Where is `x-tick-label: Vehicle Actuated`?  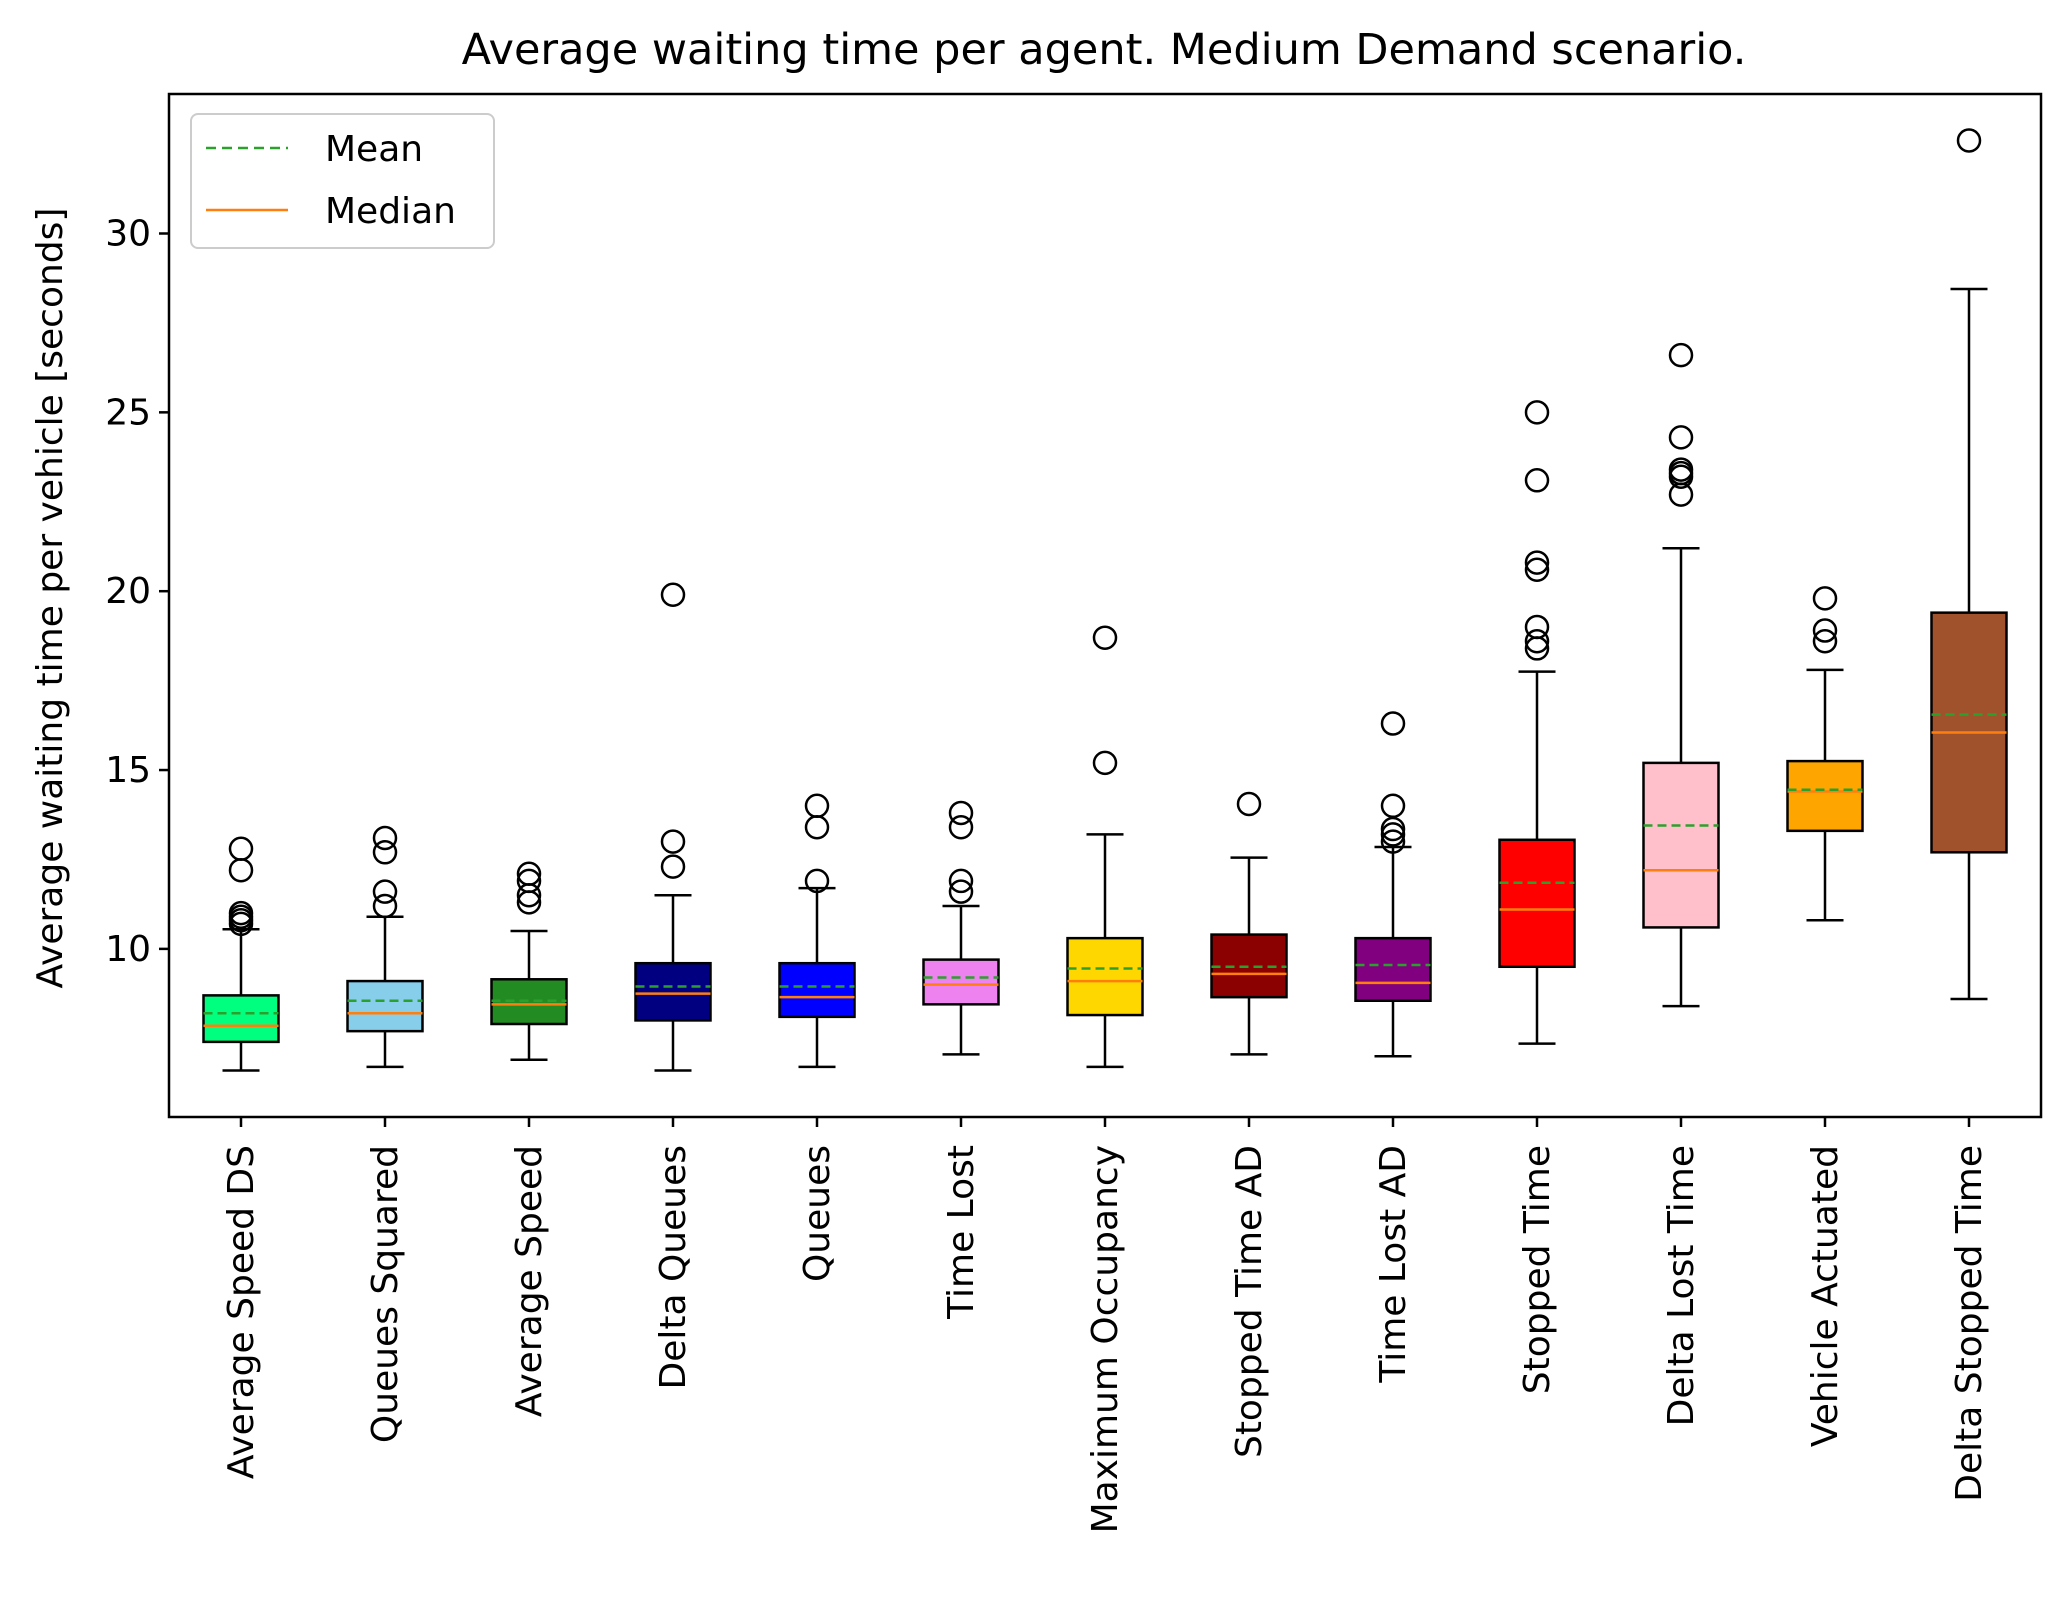 x-tick-label: Vehicle Actuated is located at coordinates (1825, 1296).